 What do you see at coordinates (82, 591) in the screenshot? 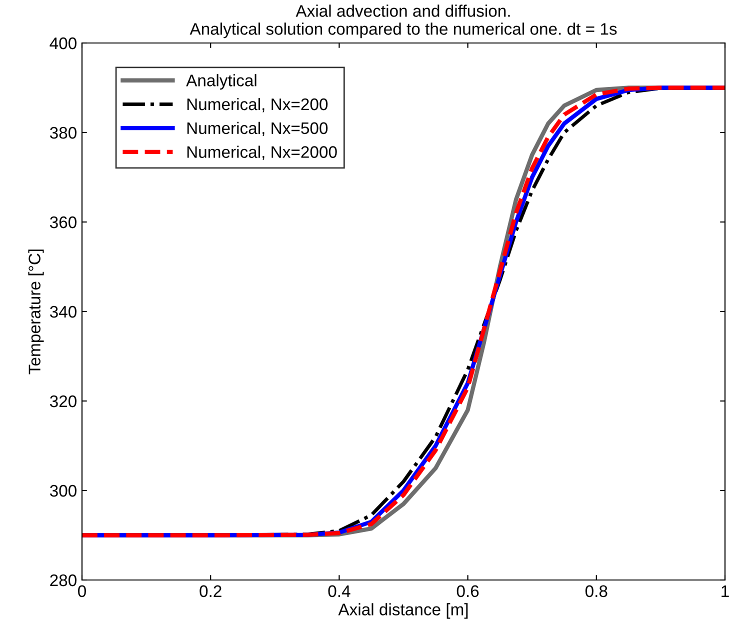
I see `x-tick-label: 0` at bounding box center [82, 591].